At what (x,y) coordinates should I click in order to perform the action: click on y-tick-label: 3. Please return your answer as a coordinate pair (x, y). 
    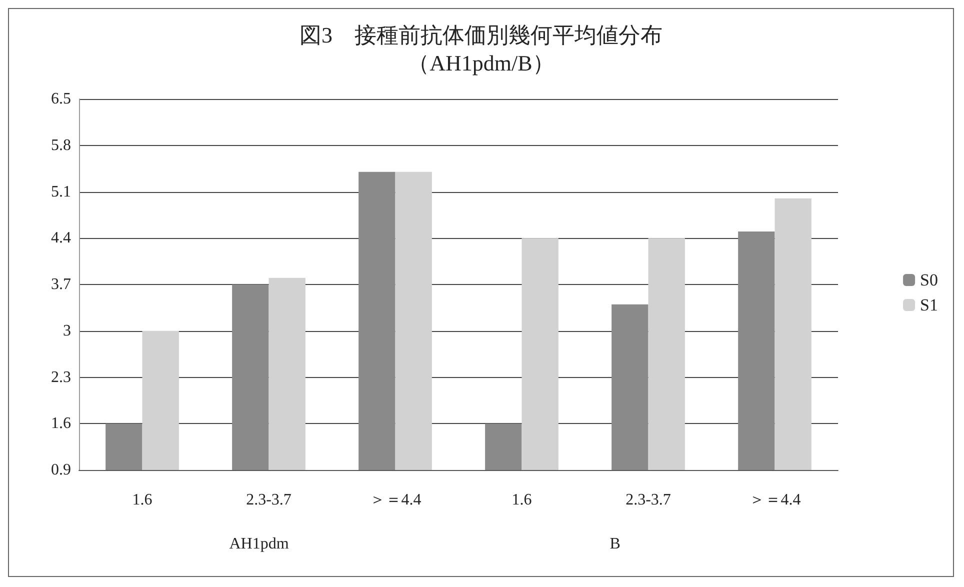
    Looking at the image, I should click on (67, 331).